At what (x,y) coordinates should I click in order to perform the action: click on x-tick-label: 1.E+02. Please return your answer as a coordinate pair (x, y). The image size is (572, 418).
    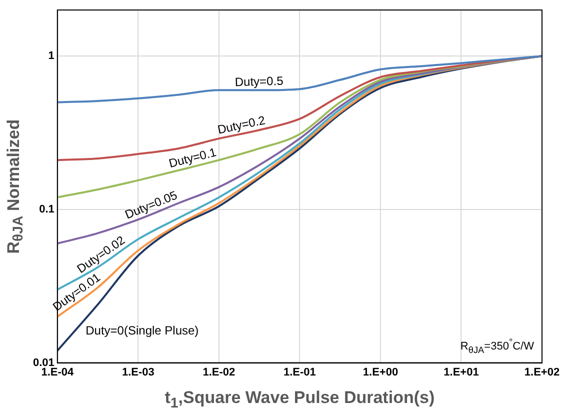
    Looking at the image, I should click on (542, 372).